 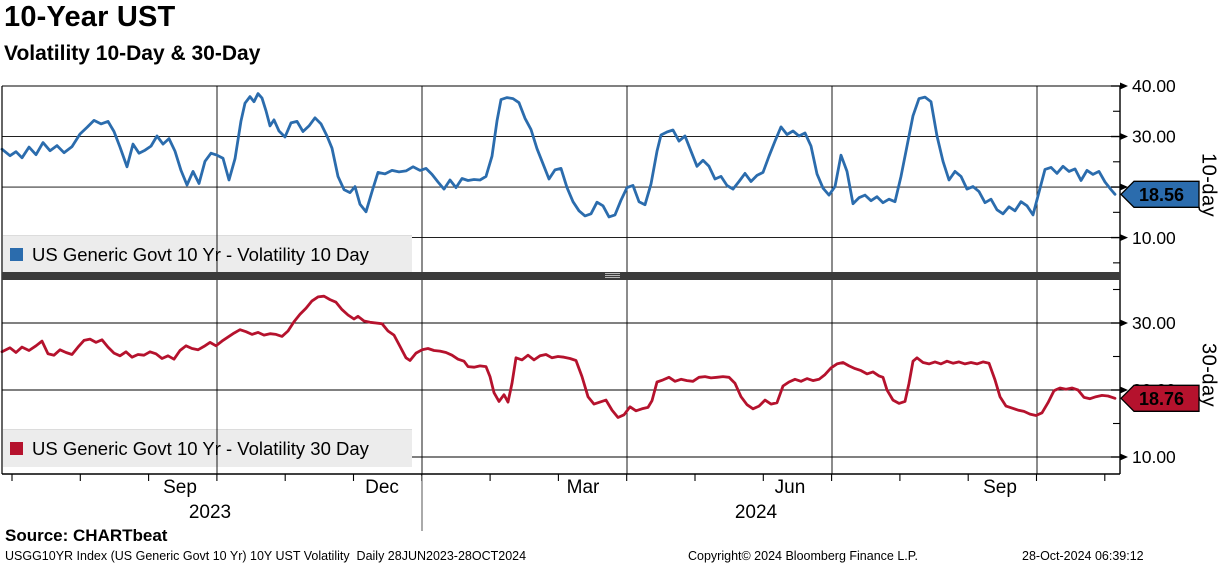 I want to click on panel-splitter, so click(x=561, y=276).